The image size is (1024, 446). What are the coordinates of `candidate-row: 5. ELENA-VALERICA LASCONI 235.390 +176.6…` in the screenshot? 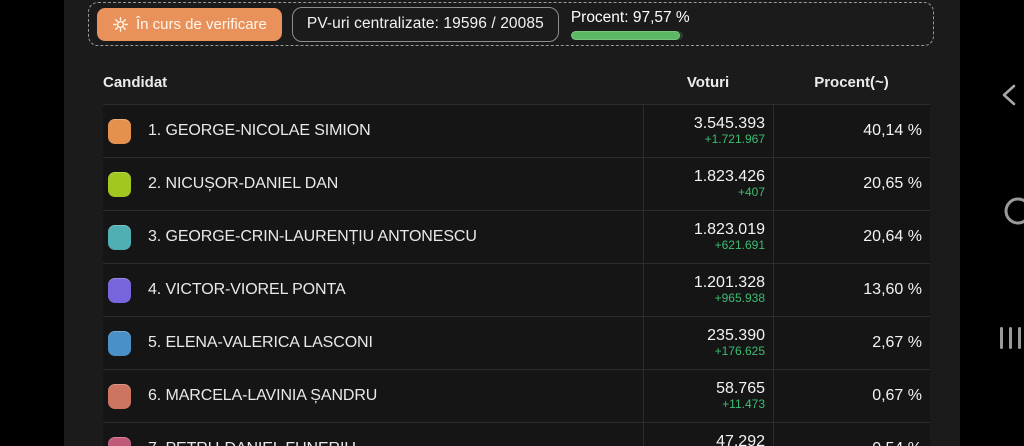 It's located at (516, 342).